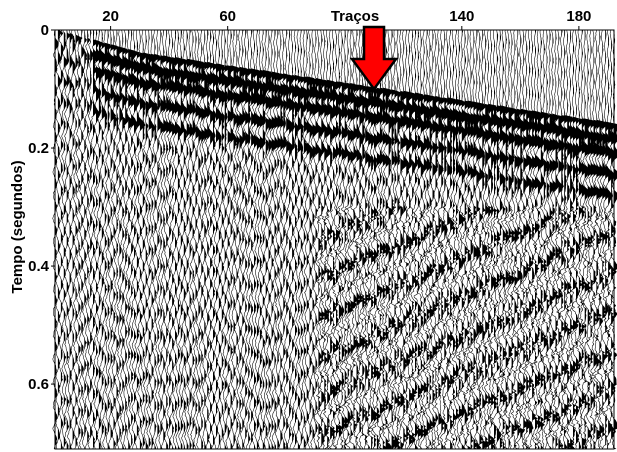 Image resolution: width=617 pixels, height=452 pixels. I want to click on arrow-icon, so click(374, 58).